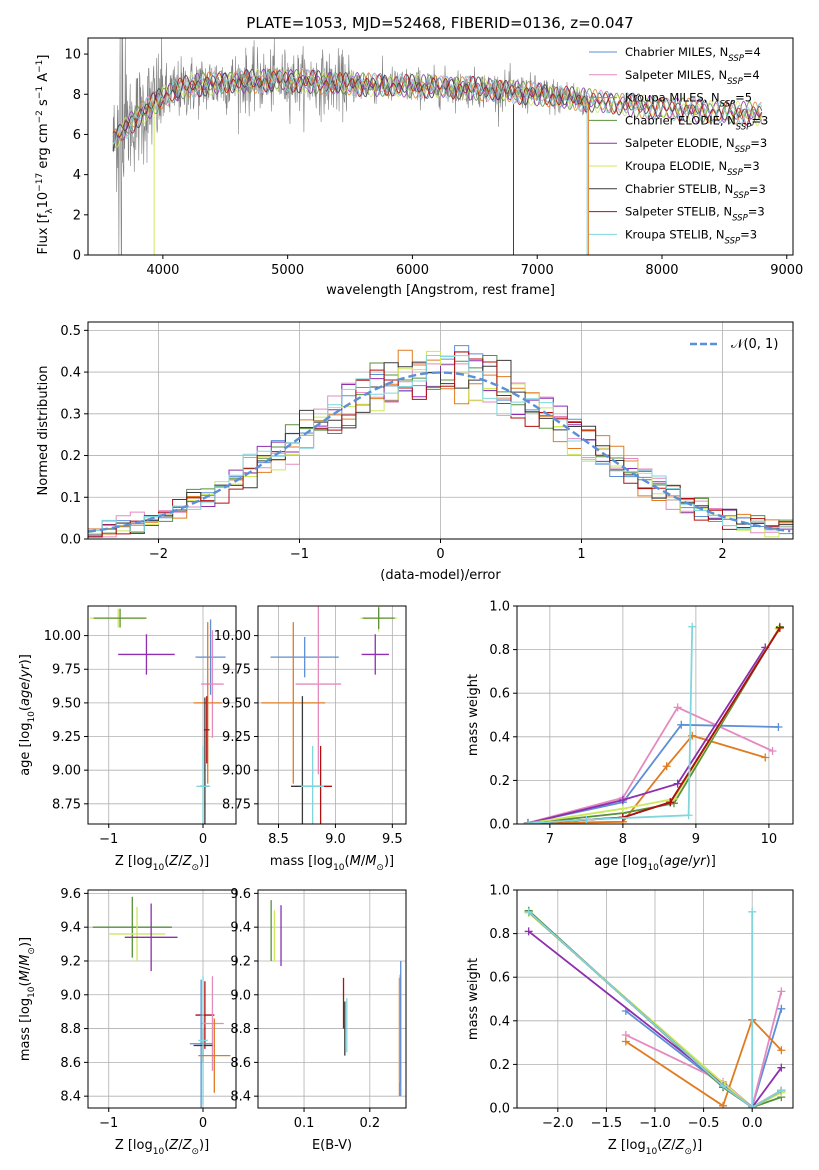 The width and height of the screenshot is (819, 1170). I want to click on legend-label: Kroupa STELIB, NSSP=3, so click(691, 236).